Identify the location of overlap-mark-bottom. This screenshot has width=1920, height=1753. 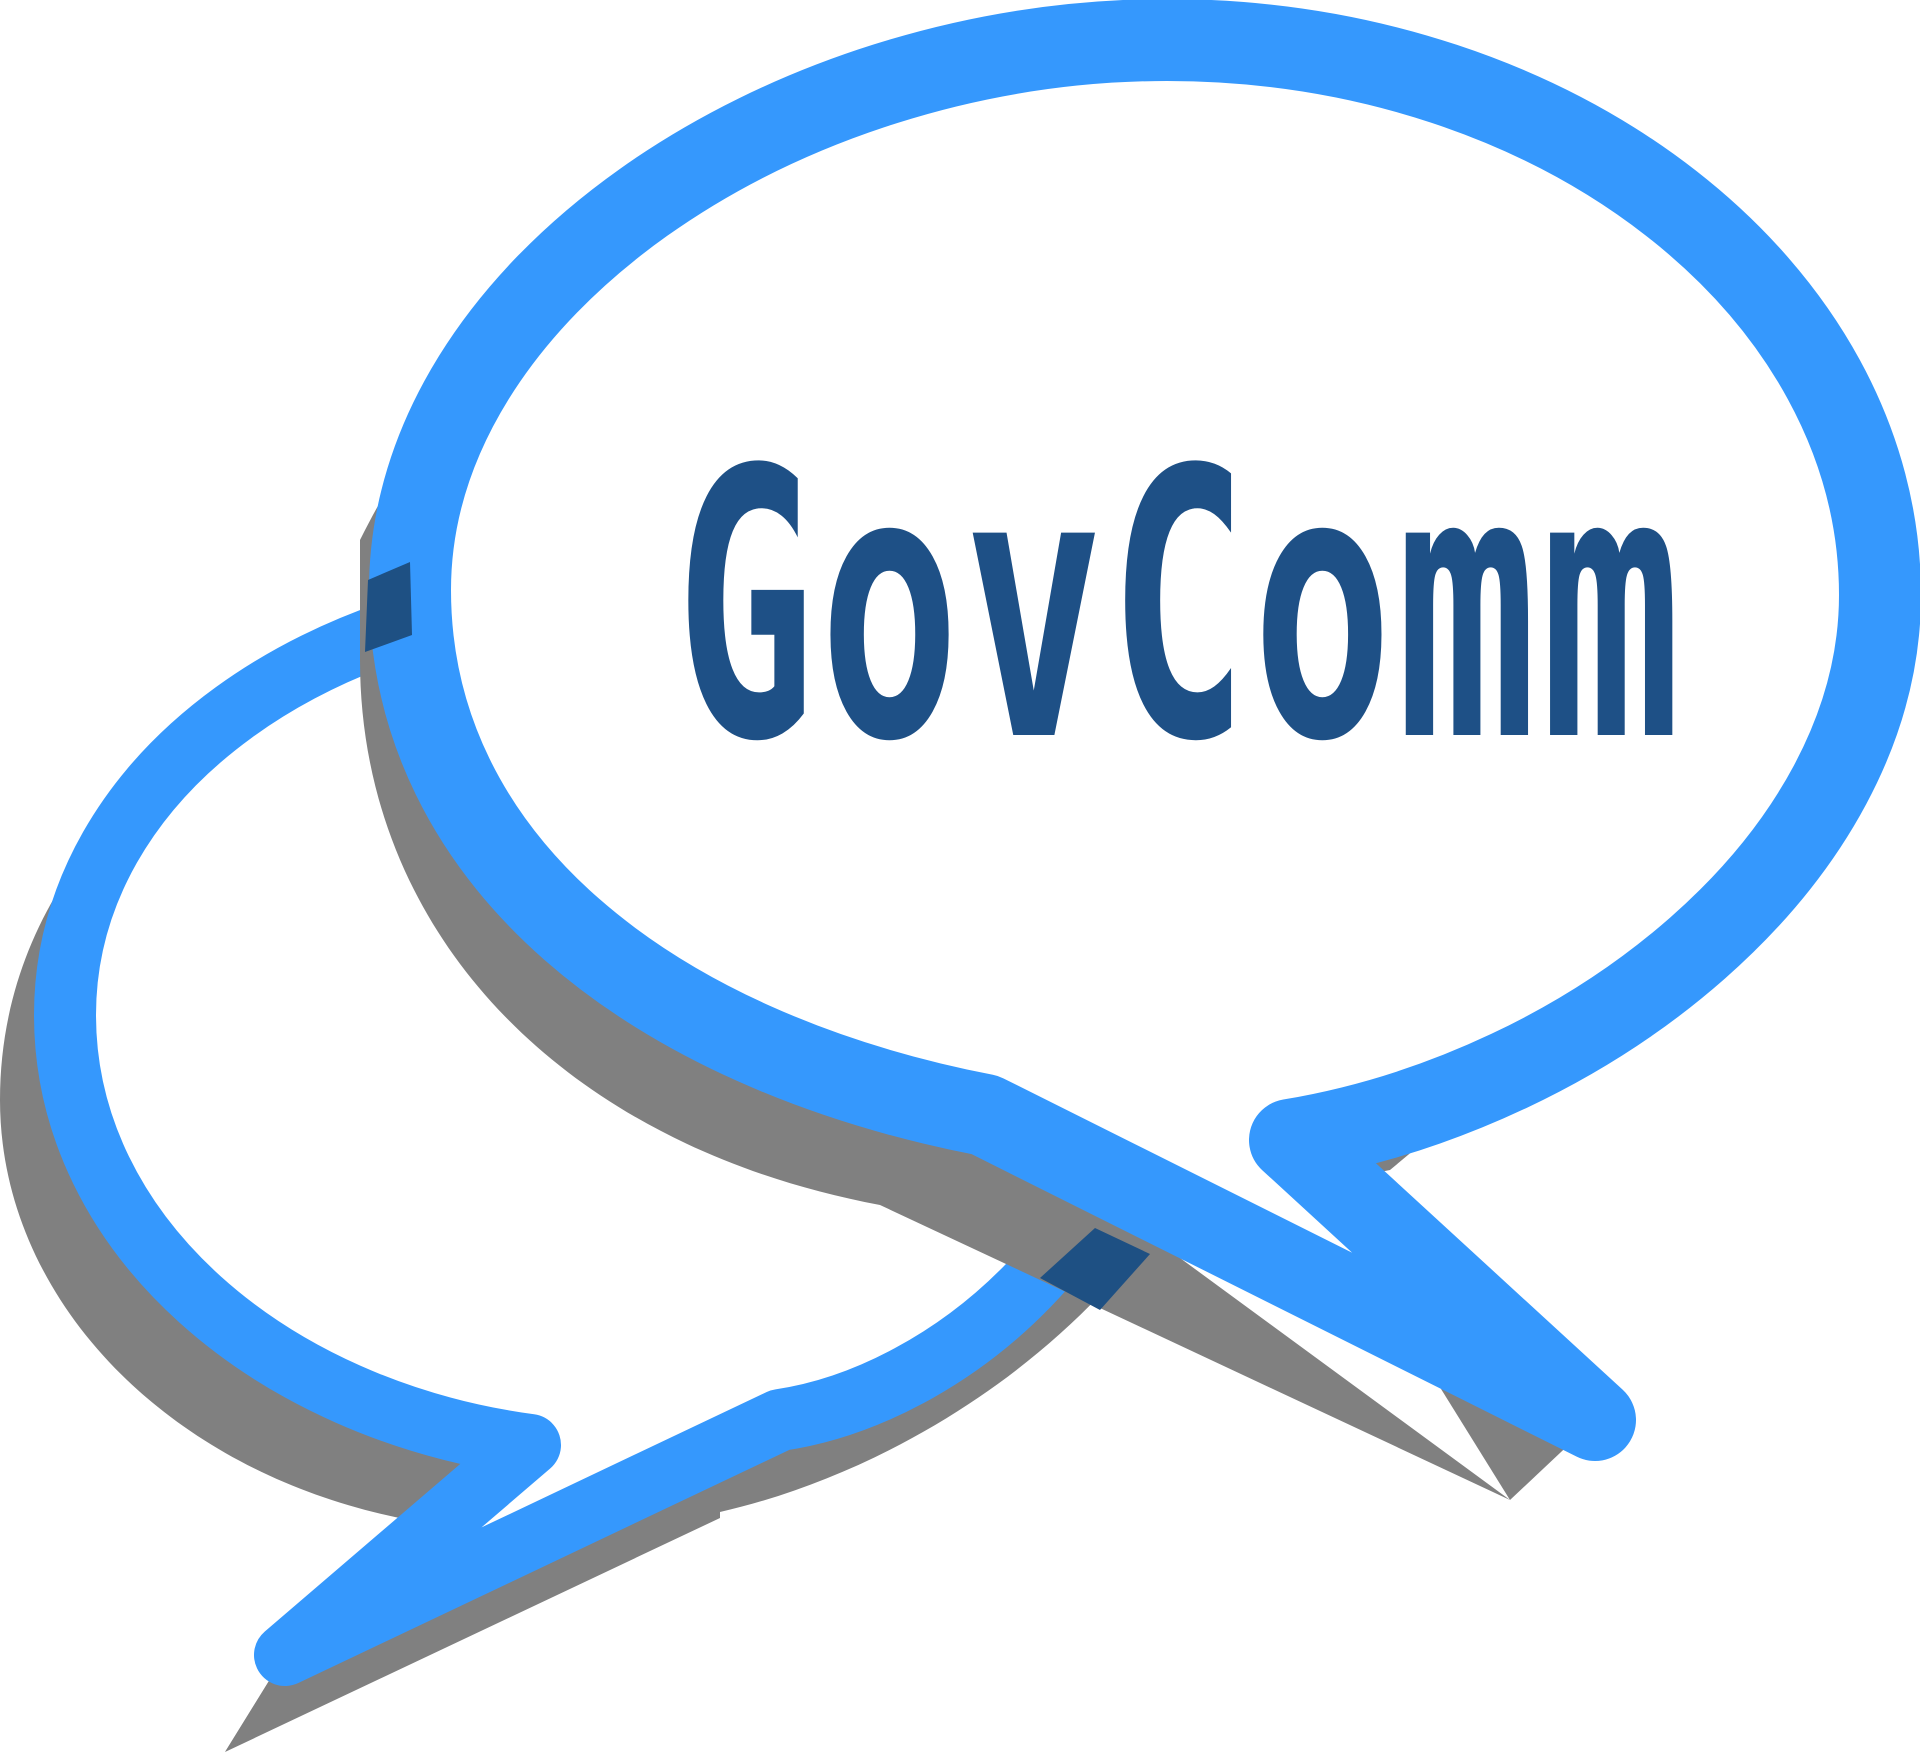
(1095, 1269).